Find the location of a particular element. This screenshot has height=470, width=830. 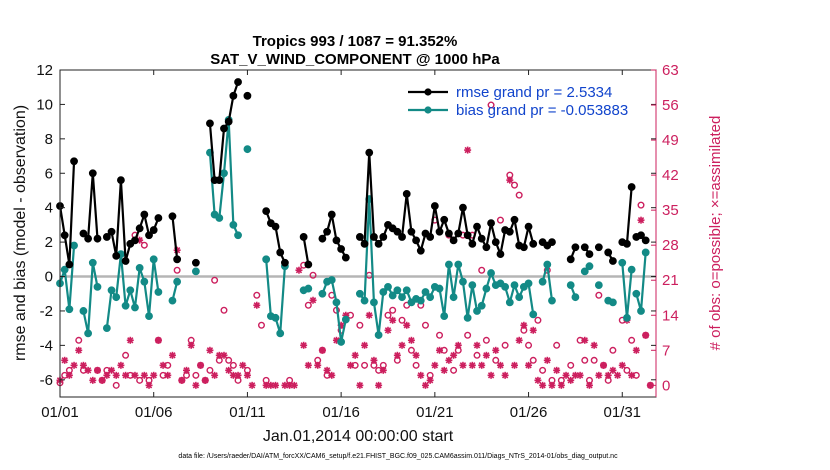

bias-series-line is located at coordinates (641, 282).